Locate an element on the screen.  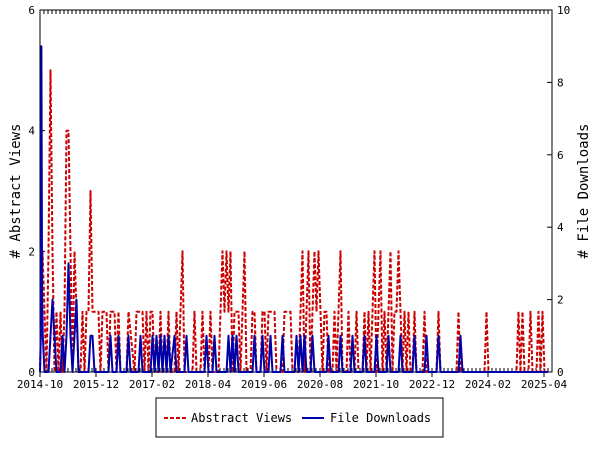
legend-box is located at coordinates (299, 417).